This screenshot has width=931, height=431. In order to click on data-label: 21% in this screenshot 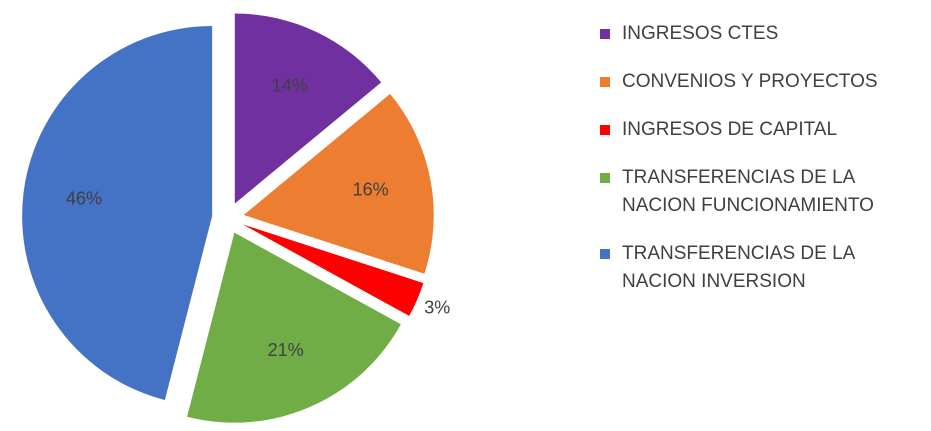, I will do `click(286, 350)`.